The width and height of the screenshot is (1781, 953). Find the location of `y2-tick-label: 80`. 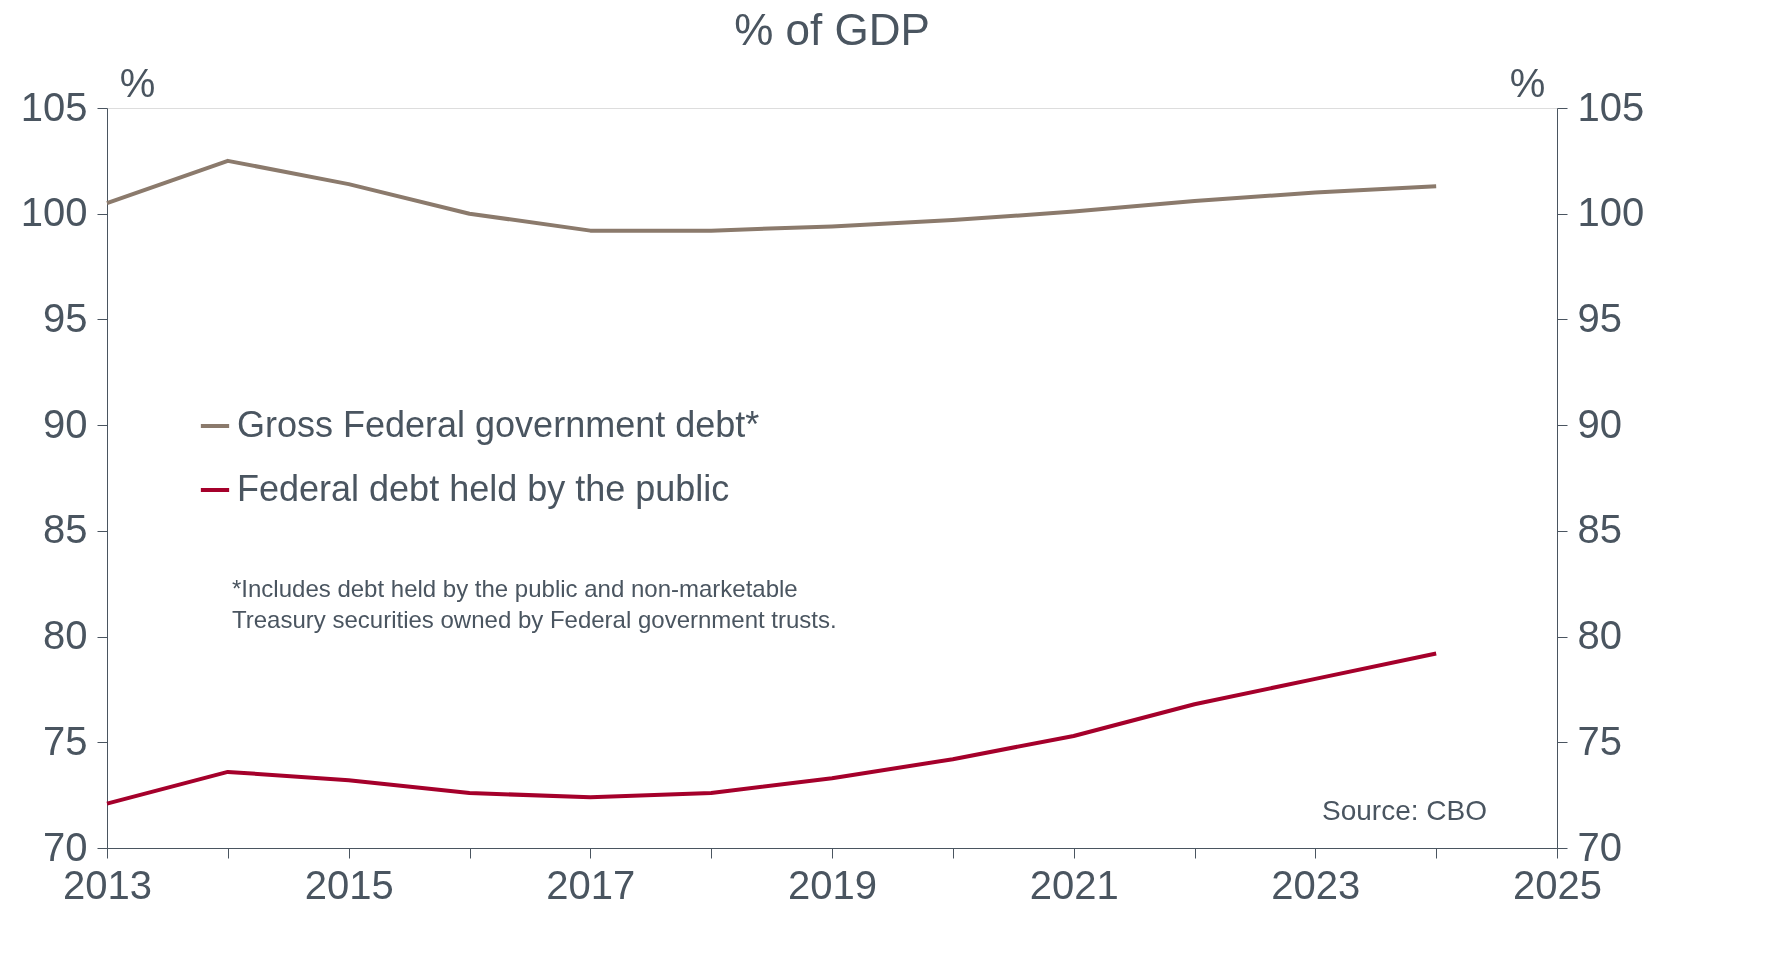

y2-tick-label: 80 is located at coordinates (1599, 635).